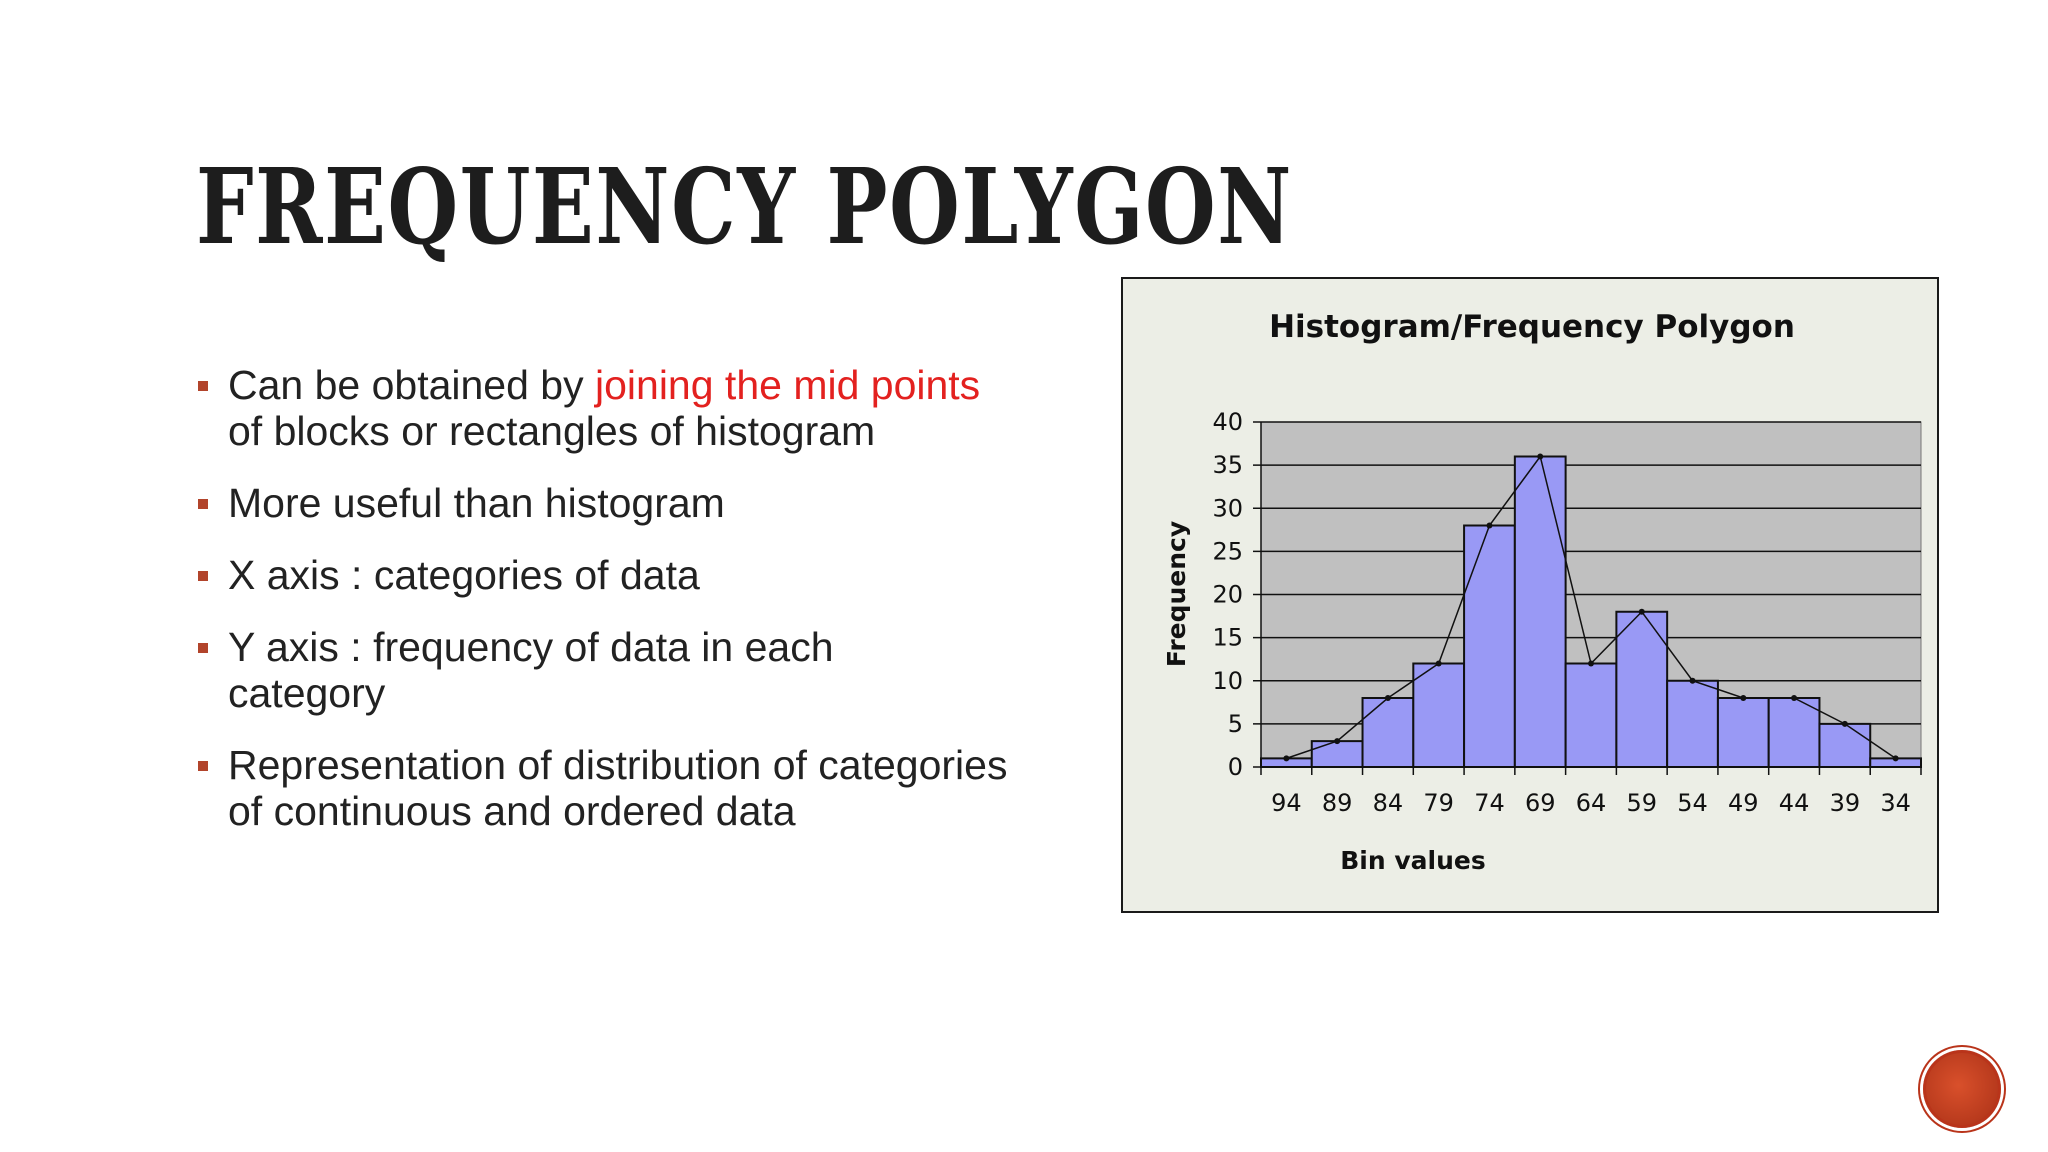 This screenshot has height=1152, width=2048. Describe the element at coordinates (1438, 803) in the screenshot. I see `x-tick-label: 79` at that location.